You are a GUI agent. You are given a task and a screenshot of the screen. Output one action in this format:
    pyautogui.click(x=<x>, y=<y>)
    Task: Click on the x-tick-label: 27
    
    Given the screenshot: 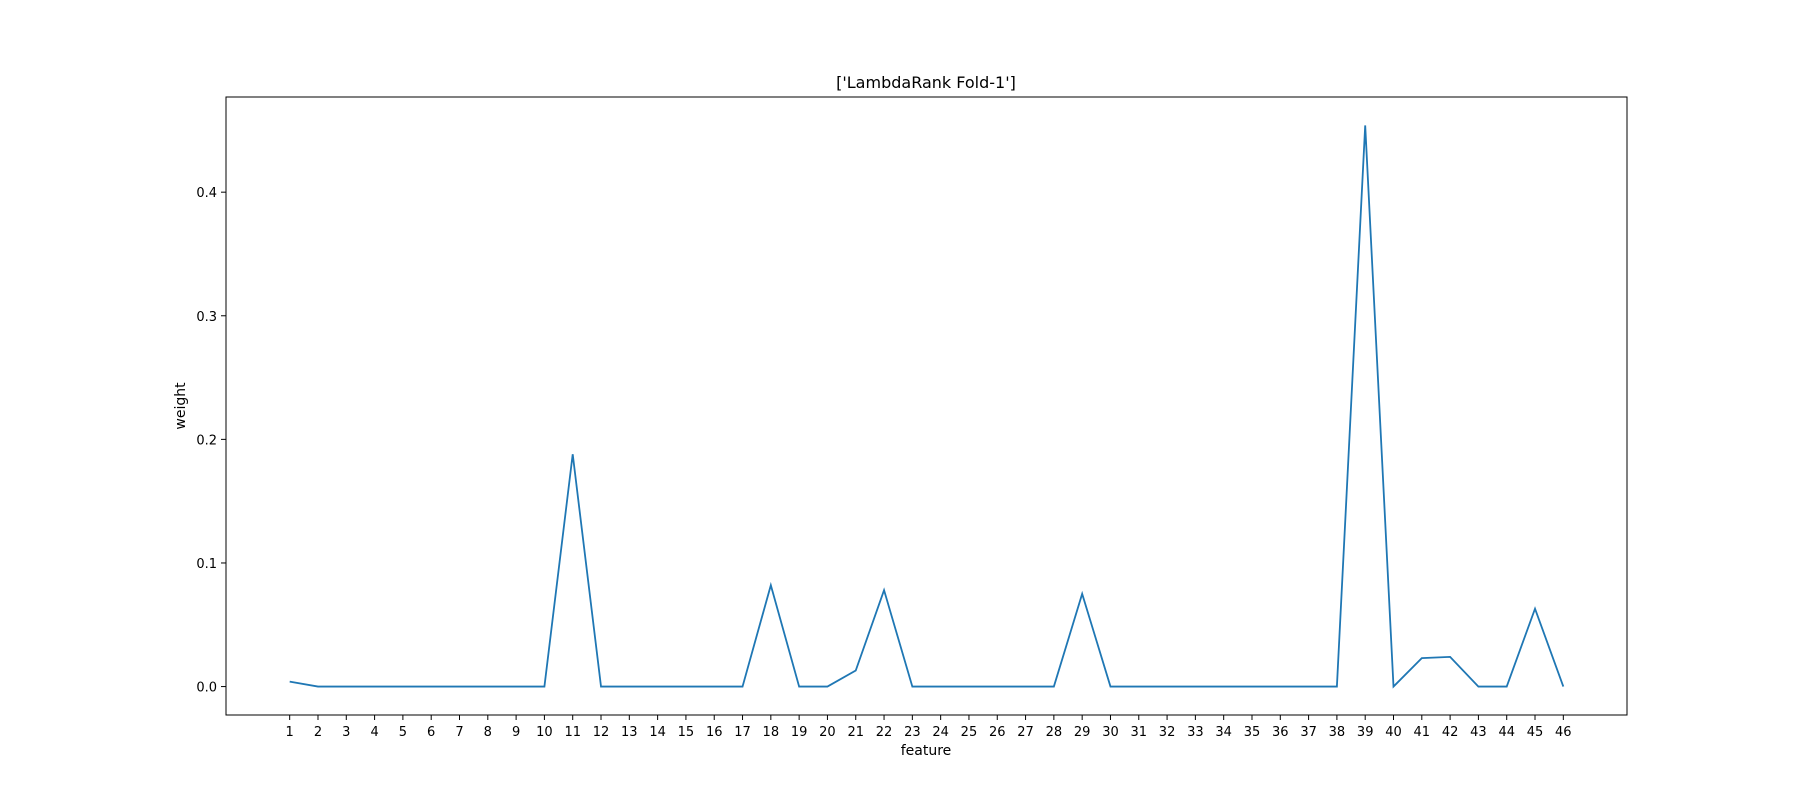 What is the action you would take?
    pyautogui.click(x=1025, y=732)
    